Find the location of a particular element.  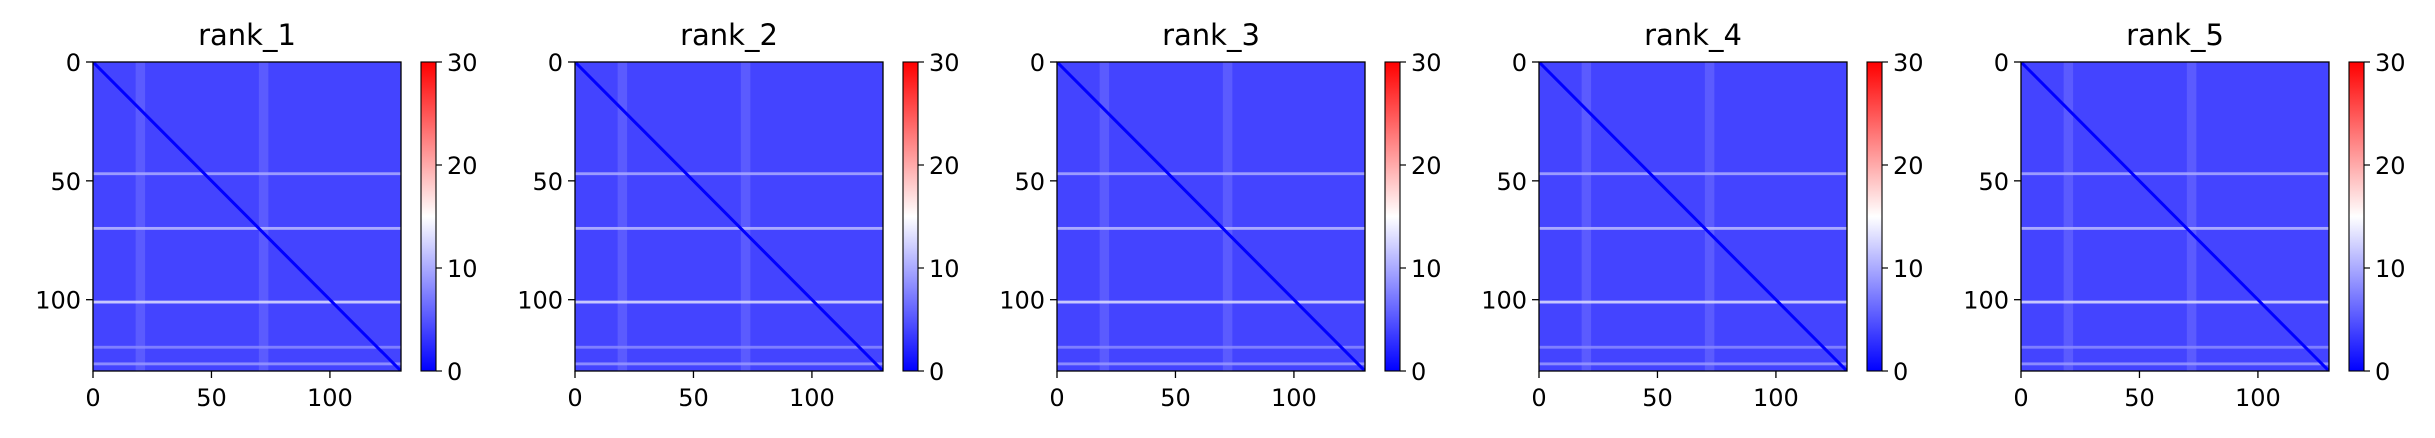

panel-title: rank_5 is located at coordinates (2175, 35).